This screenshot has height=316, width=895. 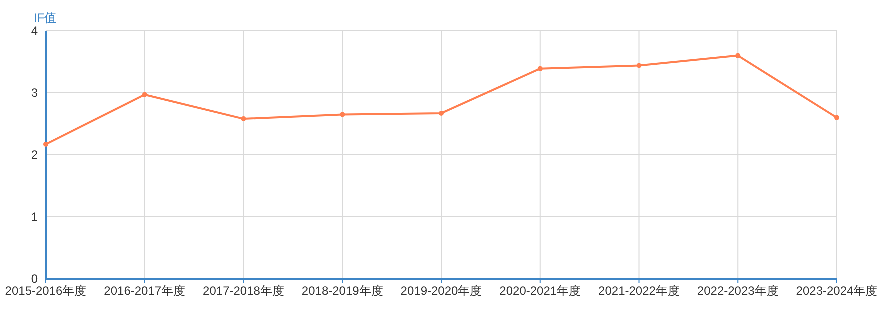 What do you see at coordinates (343, 291) in the screenshot?
I see `x-tick-label: 2018-2019年度` at bounding box center [343, 291].